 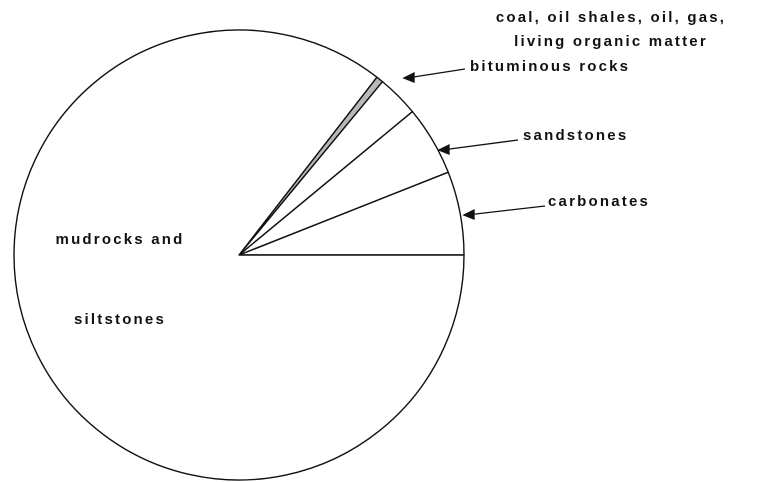 What do you see at coordinates (550, 66) in the screenshot?
I see `slice-label: bituminous rocks` at bounding box center [550, 66].